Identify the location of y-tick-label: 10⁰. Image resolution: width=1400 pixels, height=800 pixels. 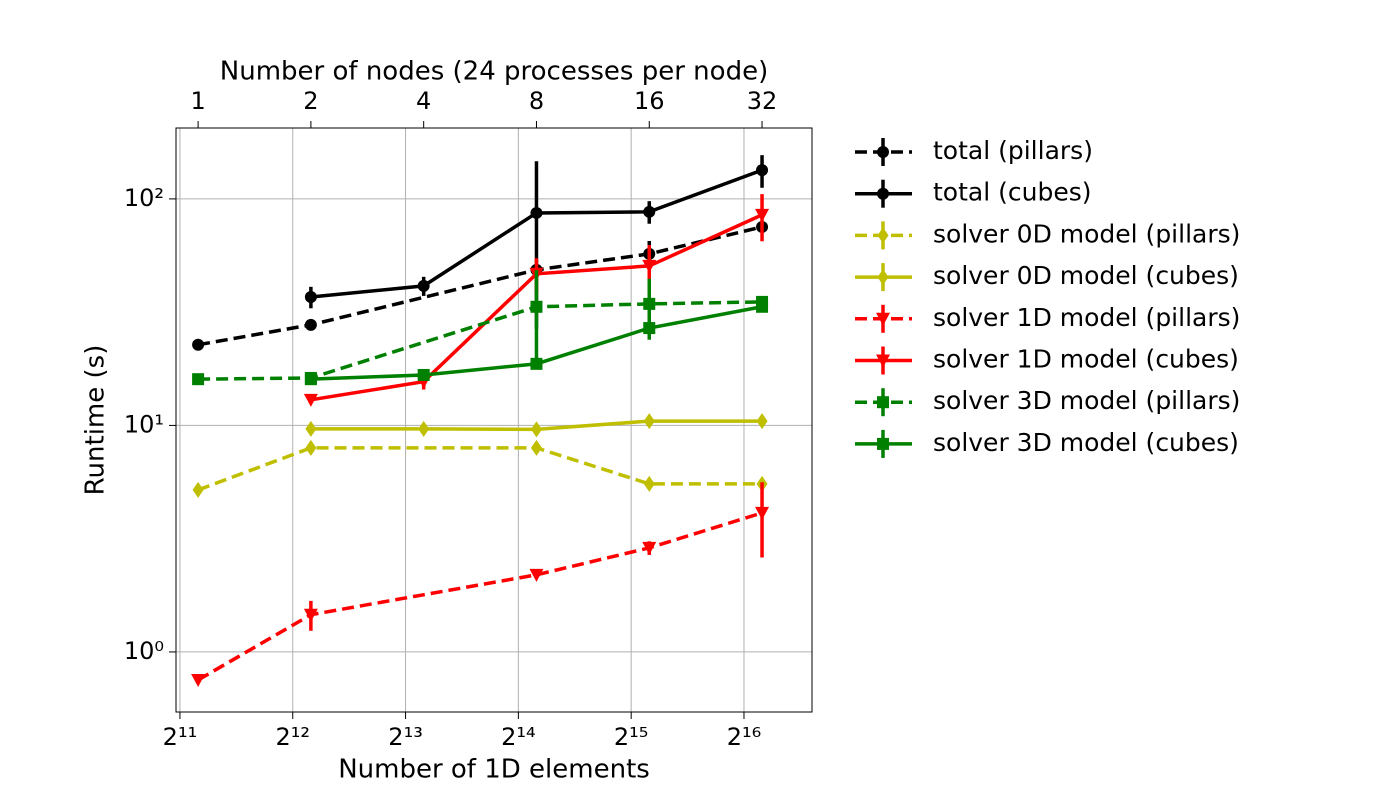
(144, 651).